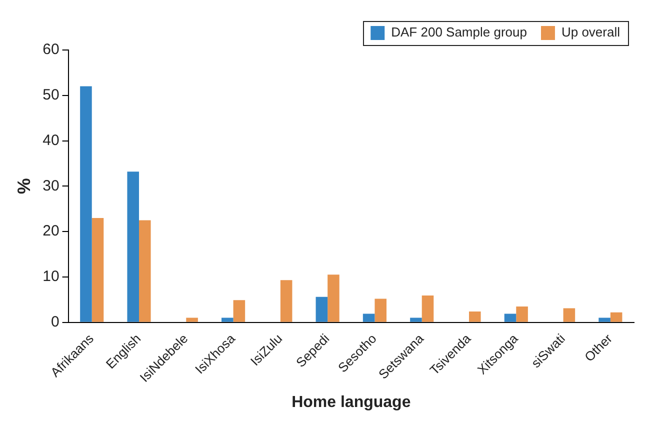 The height and width of the screenshot is (421, 649). What do you see at coordinates (459, 32) in the screenshot?
I see `legend-label: DAF 200 Sample group` at bounding box center [459, 32].